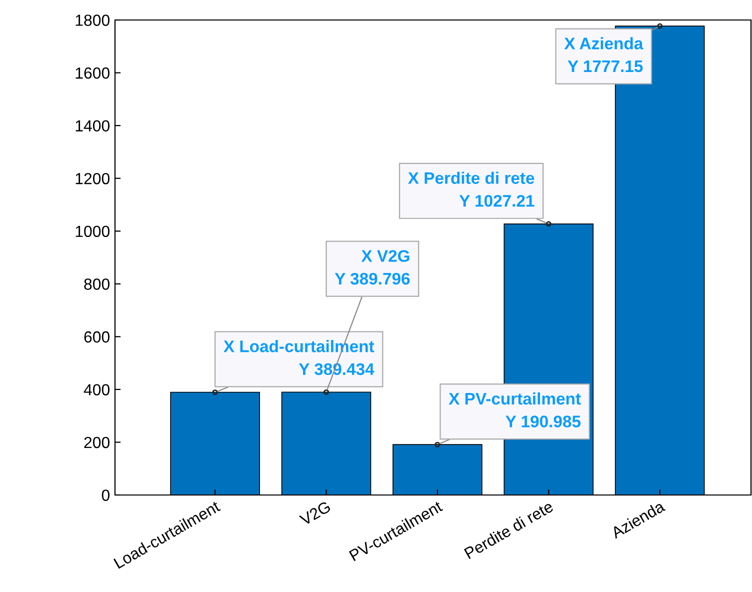 This screenshot has height=592, width=752. I want to click on y-tick-label: 1800, so click(93, 20).